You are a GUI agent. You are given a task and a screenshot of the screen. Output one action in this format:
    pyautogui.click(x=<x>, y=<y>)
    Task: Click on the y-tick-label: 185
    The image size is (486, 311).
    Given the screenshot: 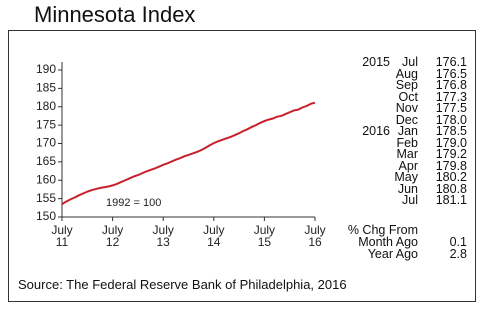 What is the action you would take?
    pyautogui.click(x=46, y=88)
    